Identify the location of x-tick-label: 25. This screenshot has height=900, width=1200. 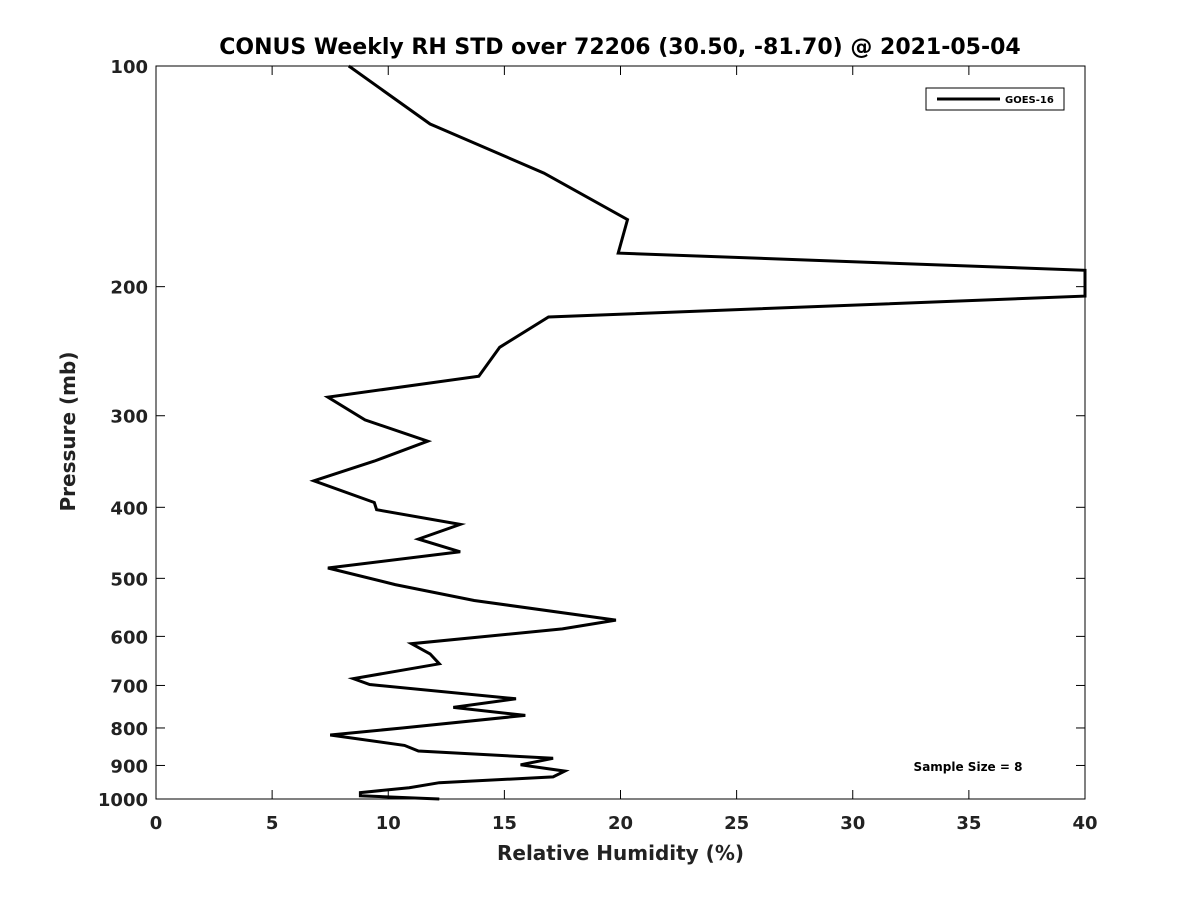
(736, 823).